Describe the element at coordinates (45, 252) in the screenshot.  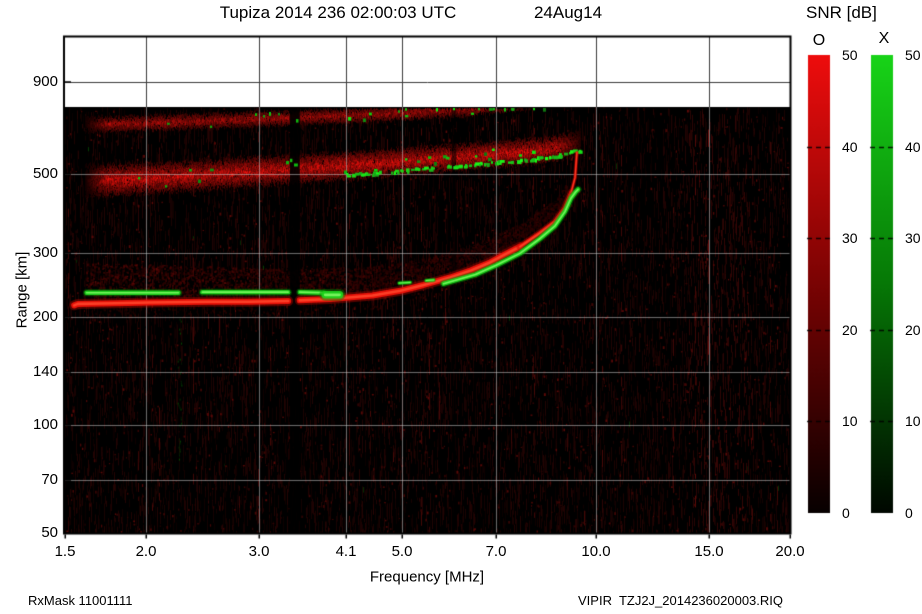
I see `y-tick-label: 300` at that location.